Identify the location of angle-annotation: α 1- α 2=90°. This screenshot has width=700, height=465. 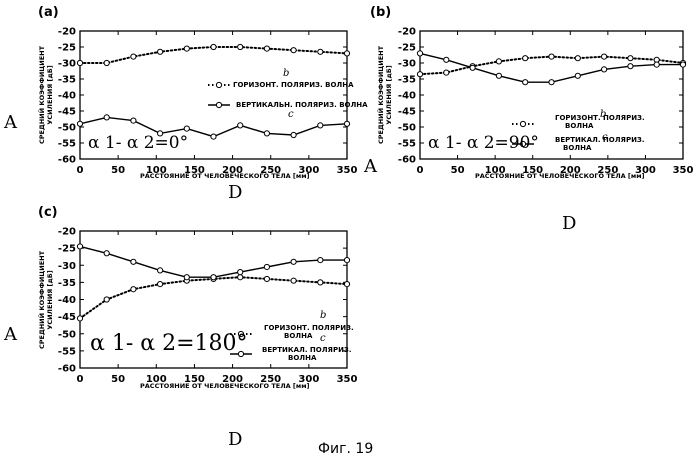
(483, 143).